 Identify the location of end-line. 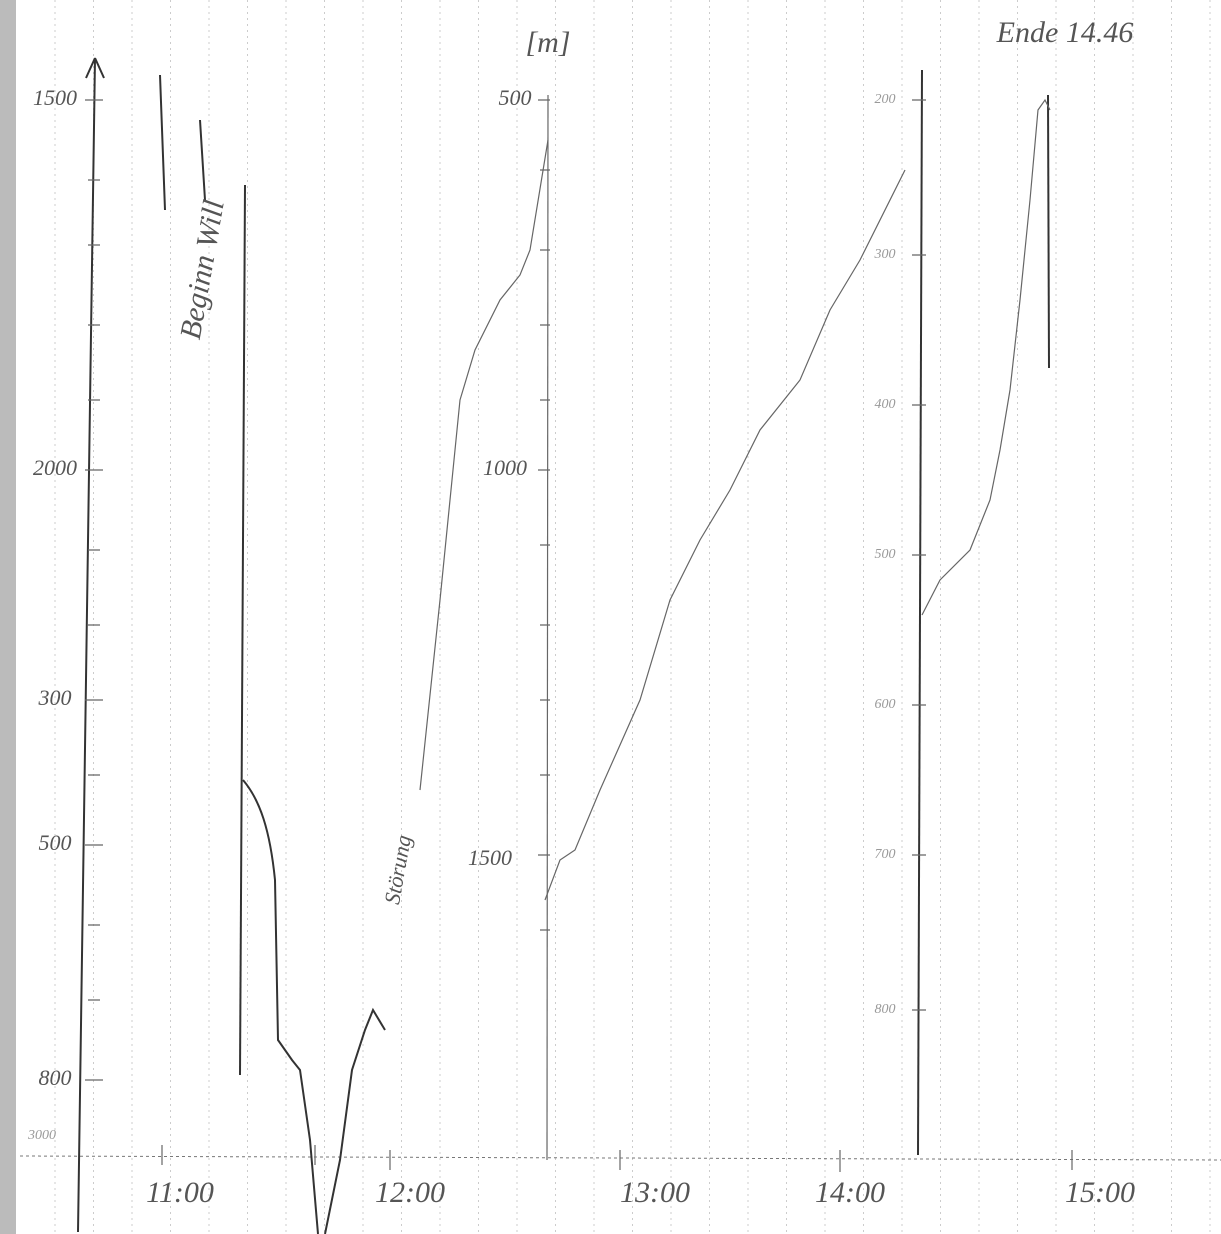
(1048, 231).